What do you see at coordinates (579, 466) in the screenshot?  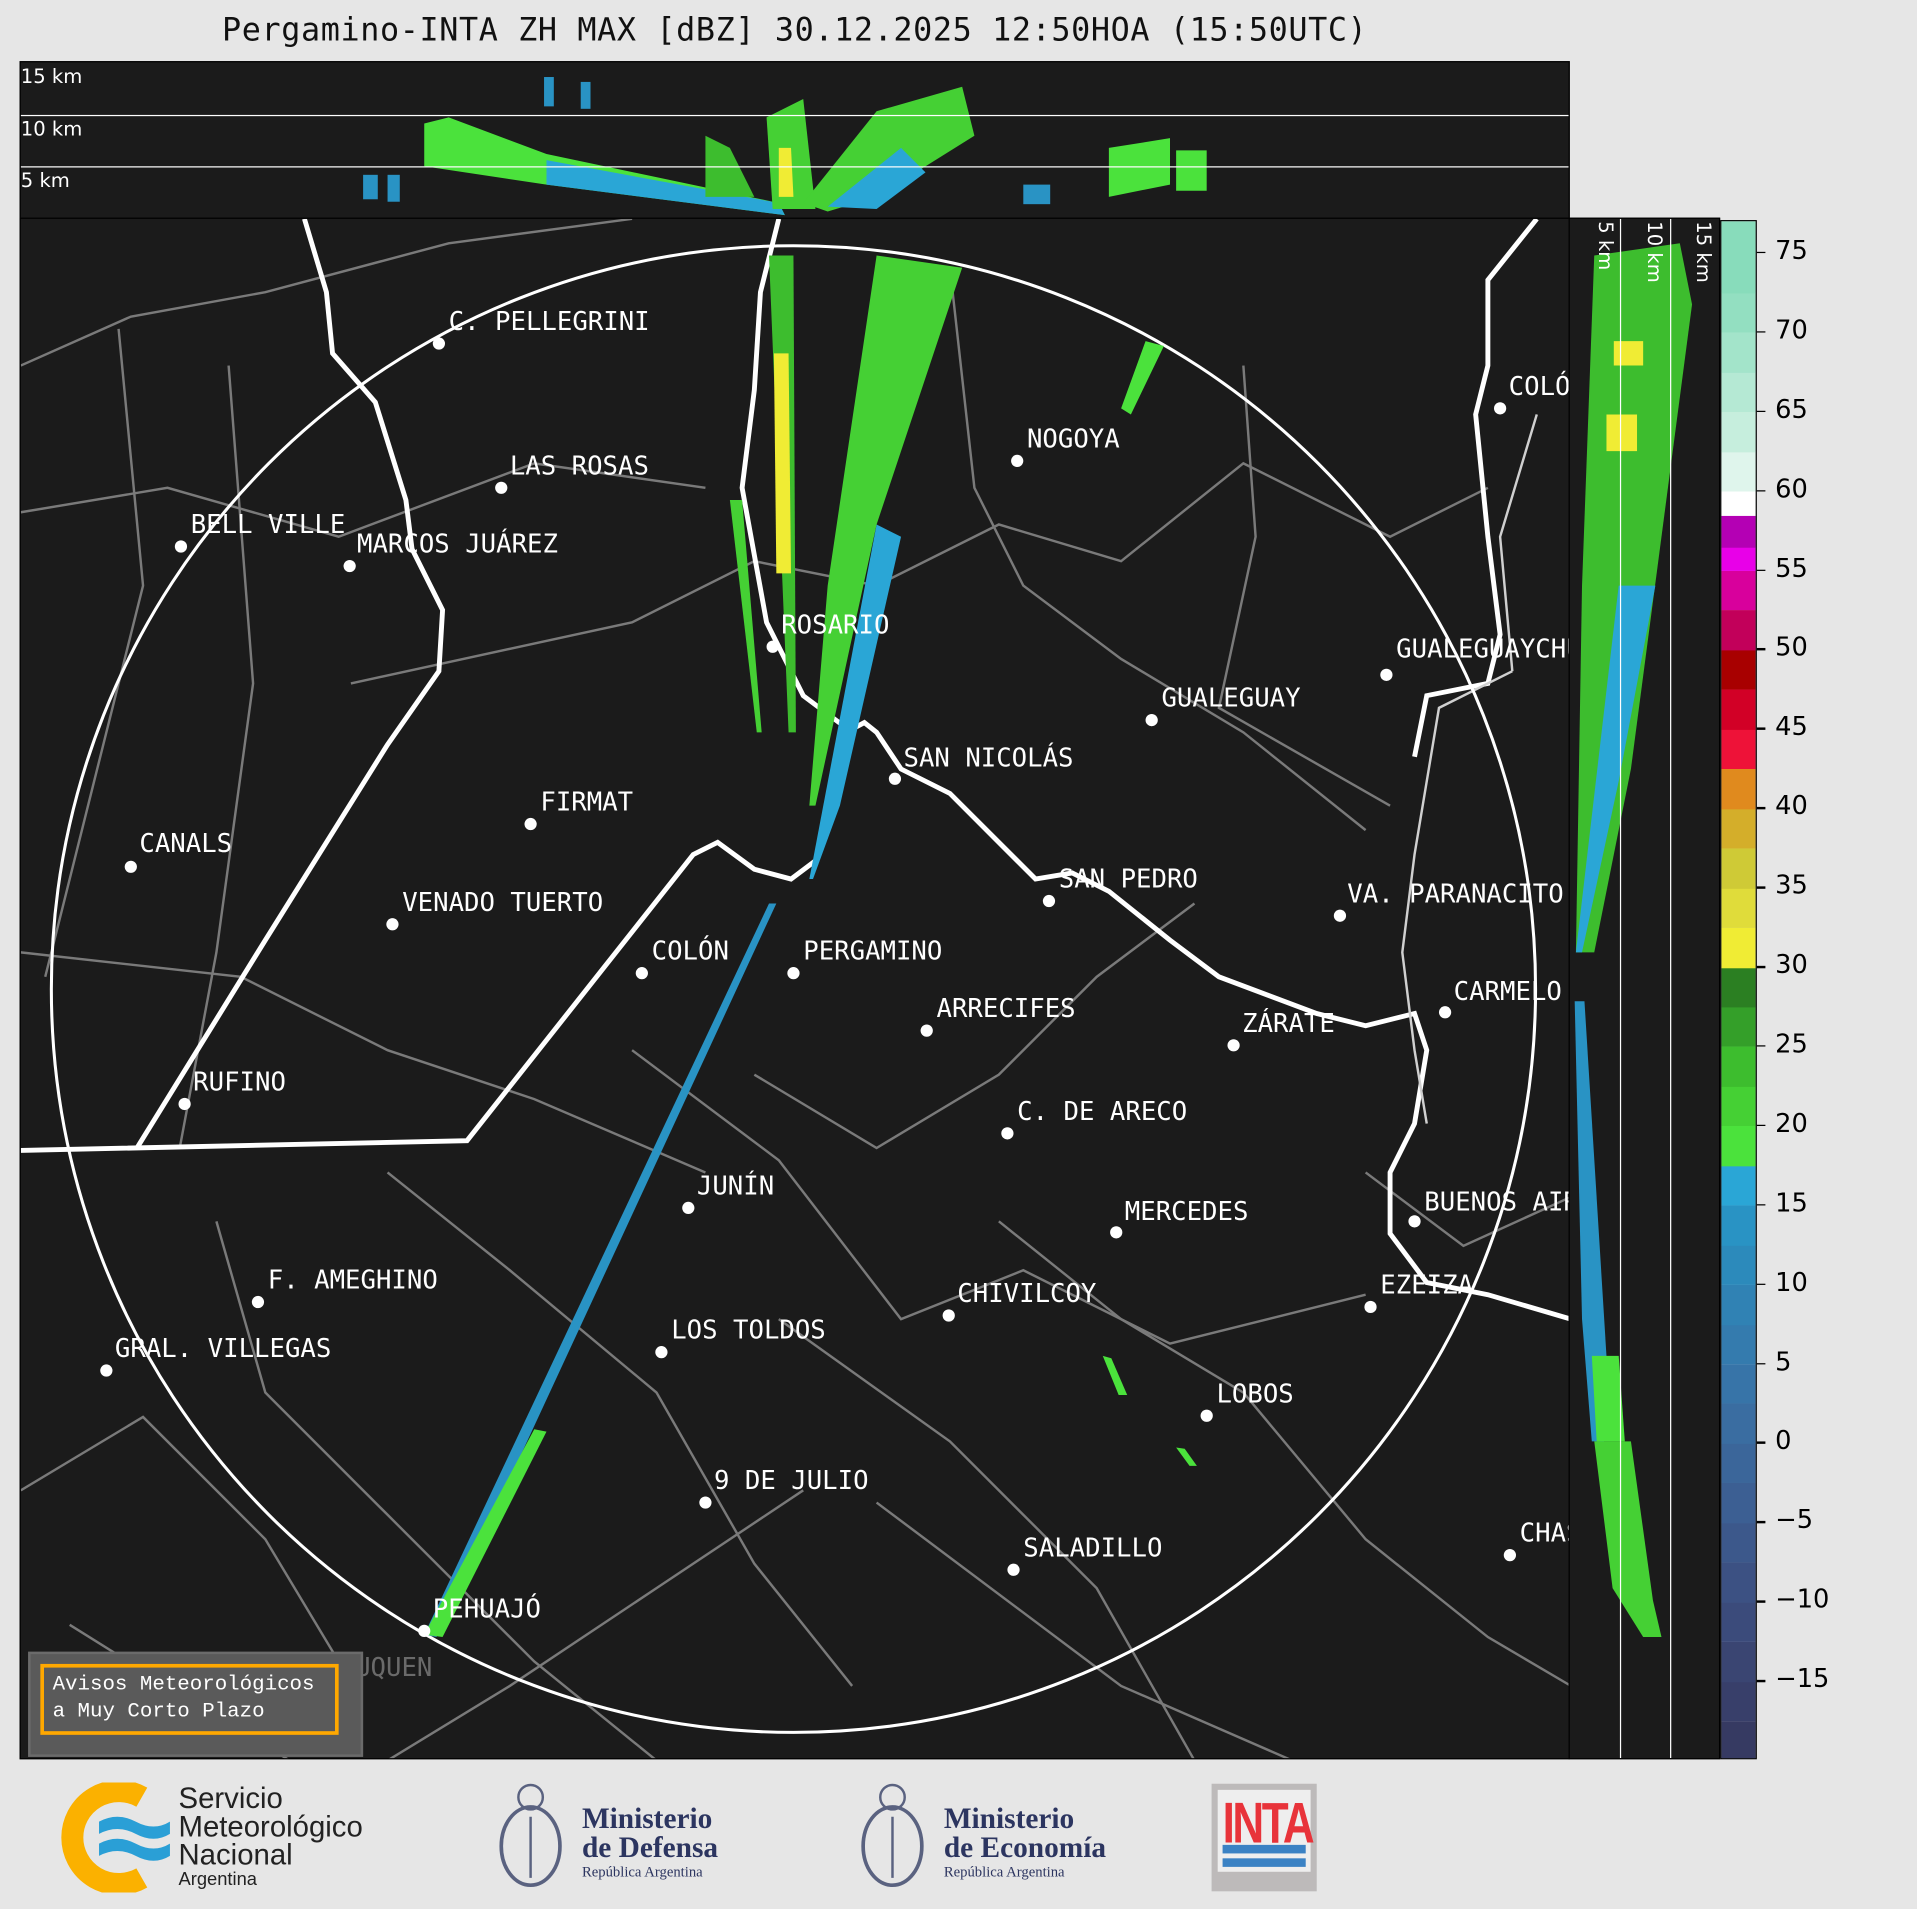 I see `city-label-las-rosas: LAS ROSAS` at bounding box center [579, 466].